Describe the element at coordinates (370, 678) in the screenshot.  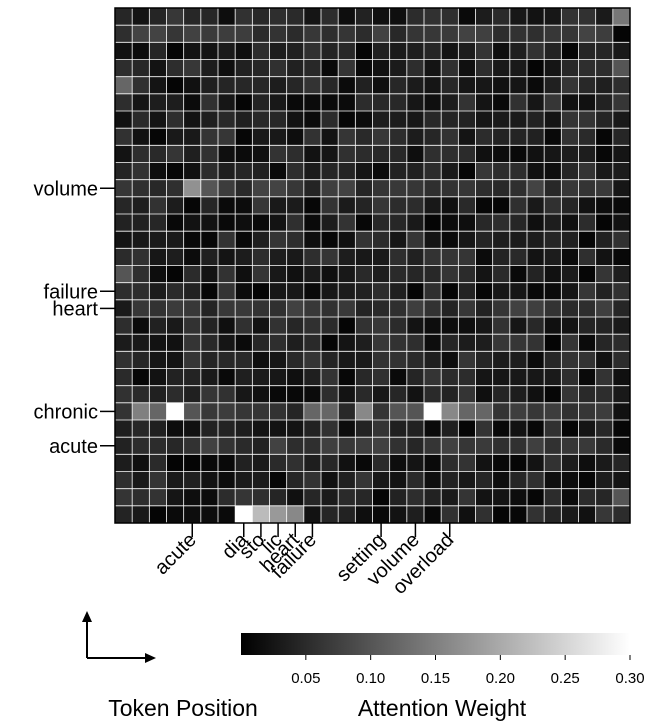
I see `colorbar-tick-label: 0.10` at that location.